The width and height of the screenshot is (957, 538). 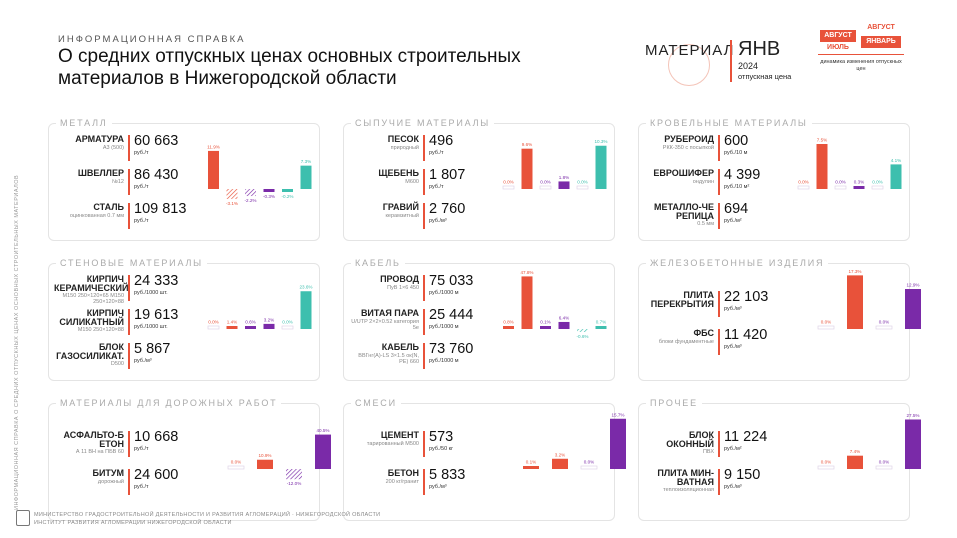 What do you see at coordinates (269, 196) in the screenshot?
I see `data-label: -0.3%` at bounding box center [269, 196].